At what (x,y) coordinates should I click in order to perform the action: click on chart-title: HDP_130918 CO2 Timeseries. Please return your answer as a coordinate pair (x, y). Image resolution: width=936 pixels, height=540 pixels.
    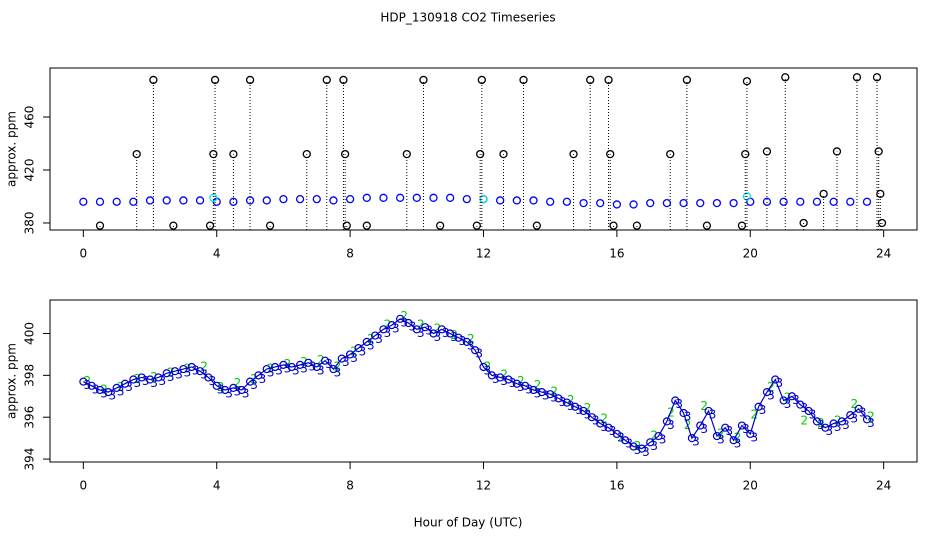
    Looking at the image, I should click on (467, 18).